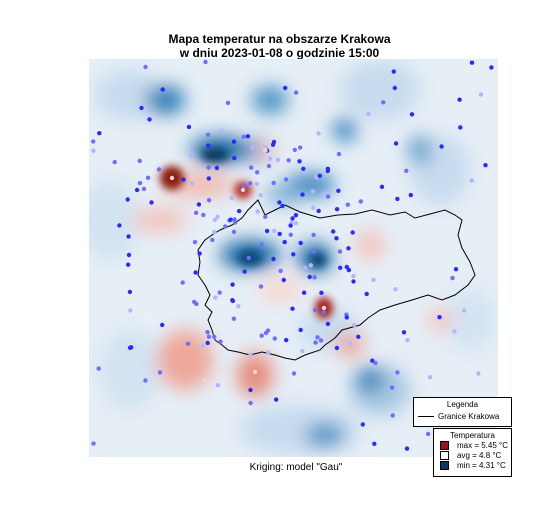 The width and height of the screenshot is (559, 531). Describe the element at coordinates (444, 445) in the screenshot. I see `swatch-max` at that location.